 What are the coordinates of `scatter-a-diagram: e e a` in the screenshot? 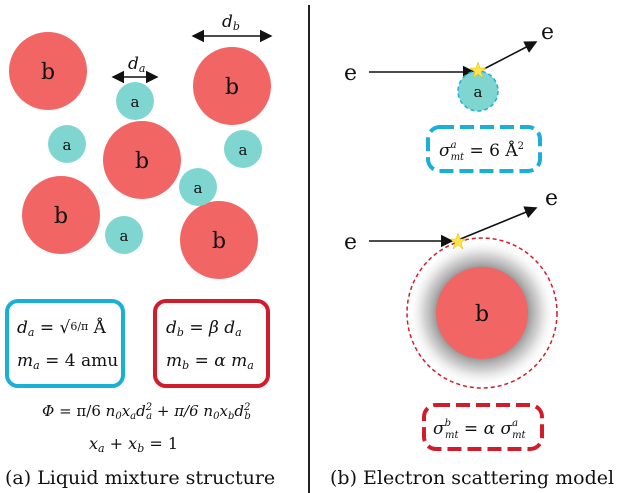 It's located at (449, 66).